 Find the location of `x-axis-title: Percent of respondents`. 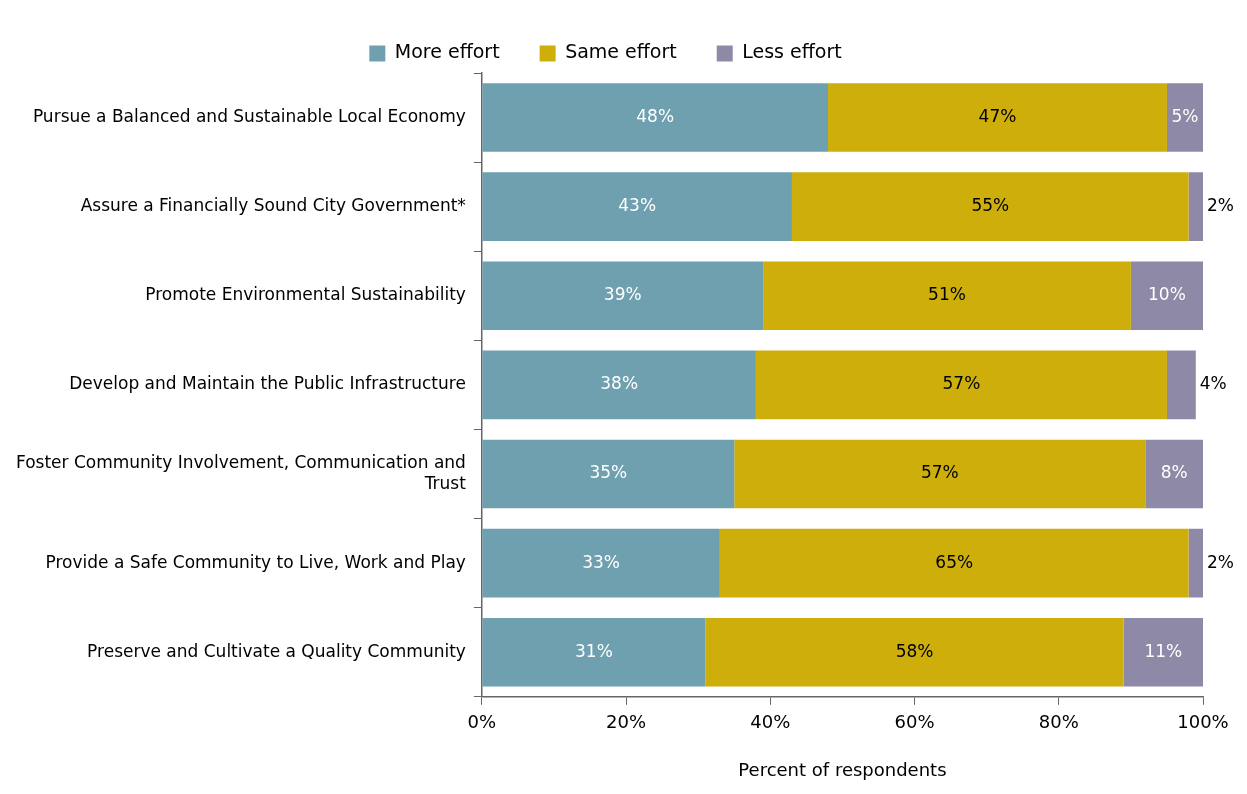

x-axis-title: Percent of respondents is located at coordinates (842, 769).